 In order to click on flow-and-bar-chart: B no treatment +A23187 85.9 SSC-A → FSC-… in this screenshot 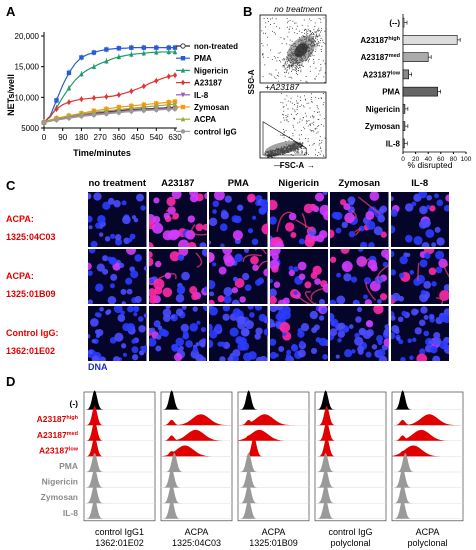, I will do `click(357, 87)`.